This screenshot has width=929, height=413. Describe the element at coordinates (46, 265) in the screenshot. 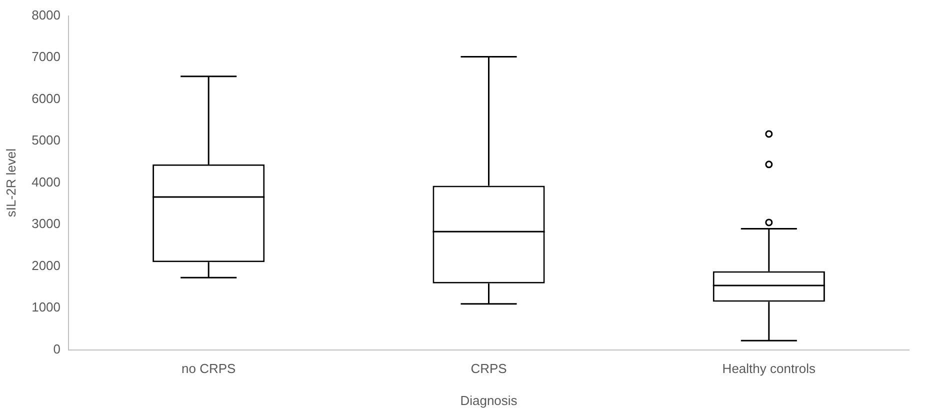

I see `y-tick-label: 2000` at that location.